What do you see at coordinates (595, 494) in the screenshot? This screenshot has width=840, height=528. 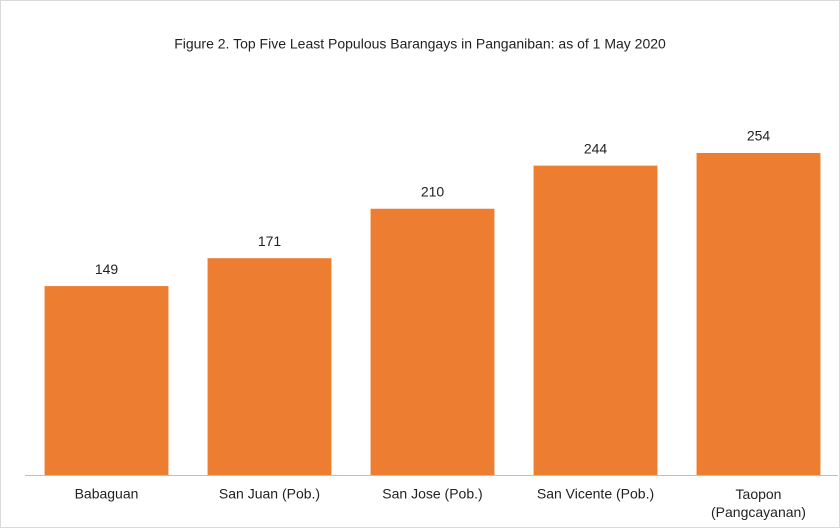 I see `x-tick-label: San Vicente (Pob.)` at bounding box center [595, 494].